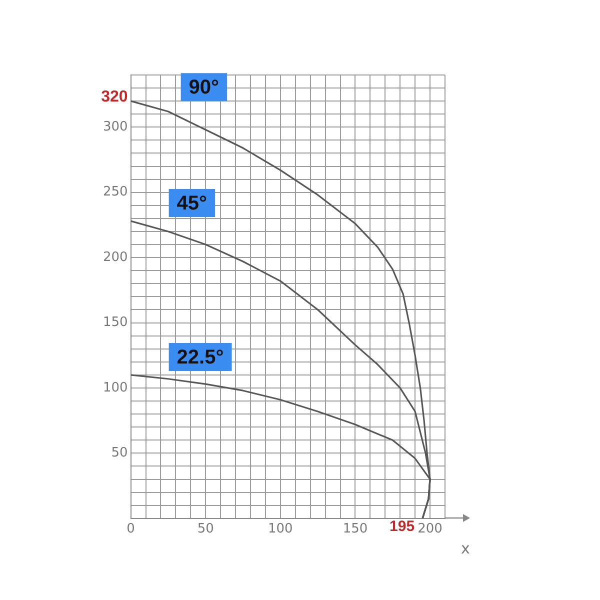 The image size is (600, 600). What do you see at coordinates (402, 527) in the screenshot?
I see `annotation: 195` at bounding box center [402, 527].